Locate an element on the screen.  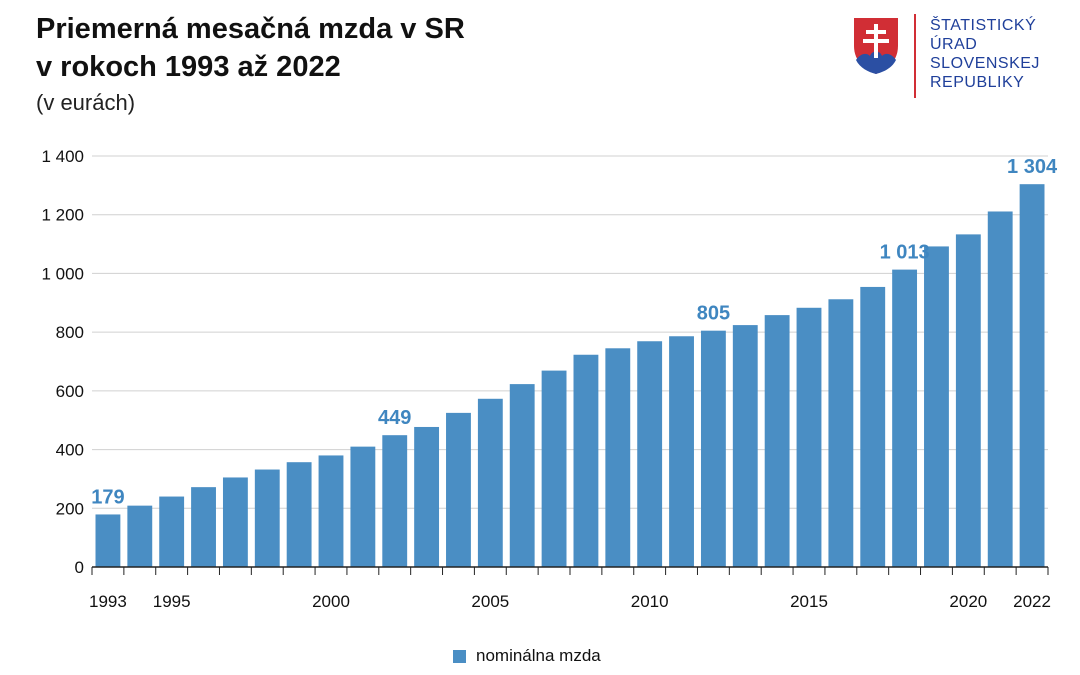
y-tick-label: 600 is located at coordinates (70, 391).